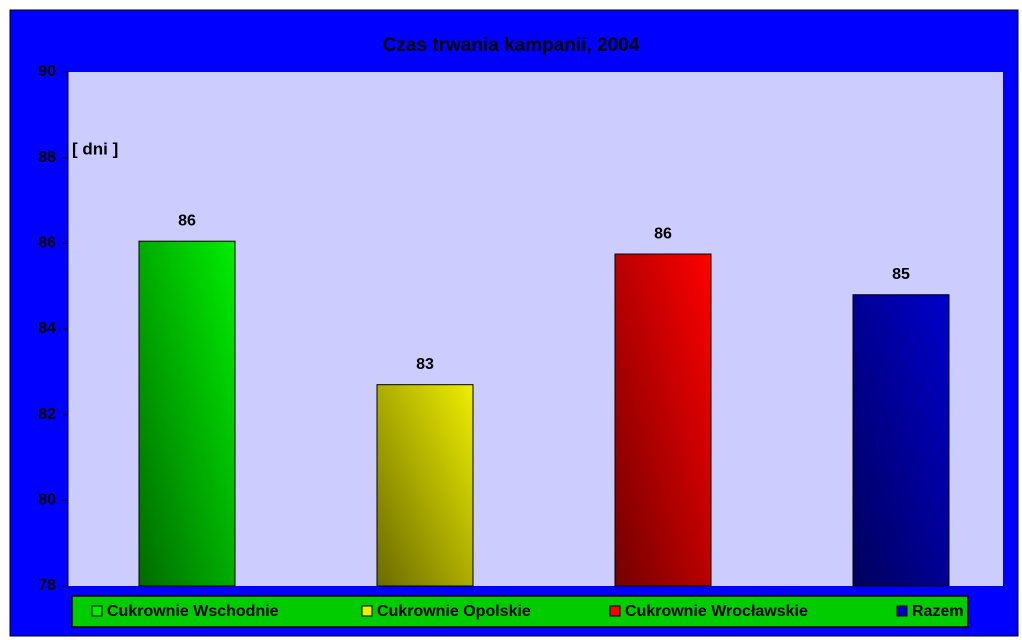  I want to click on y-tick-label: 82, so click(47, 414).